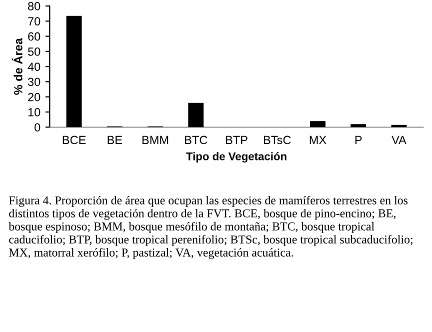  I want to click on x-tick-label: BTP, so click(237, 140).